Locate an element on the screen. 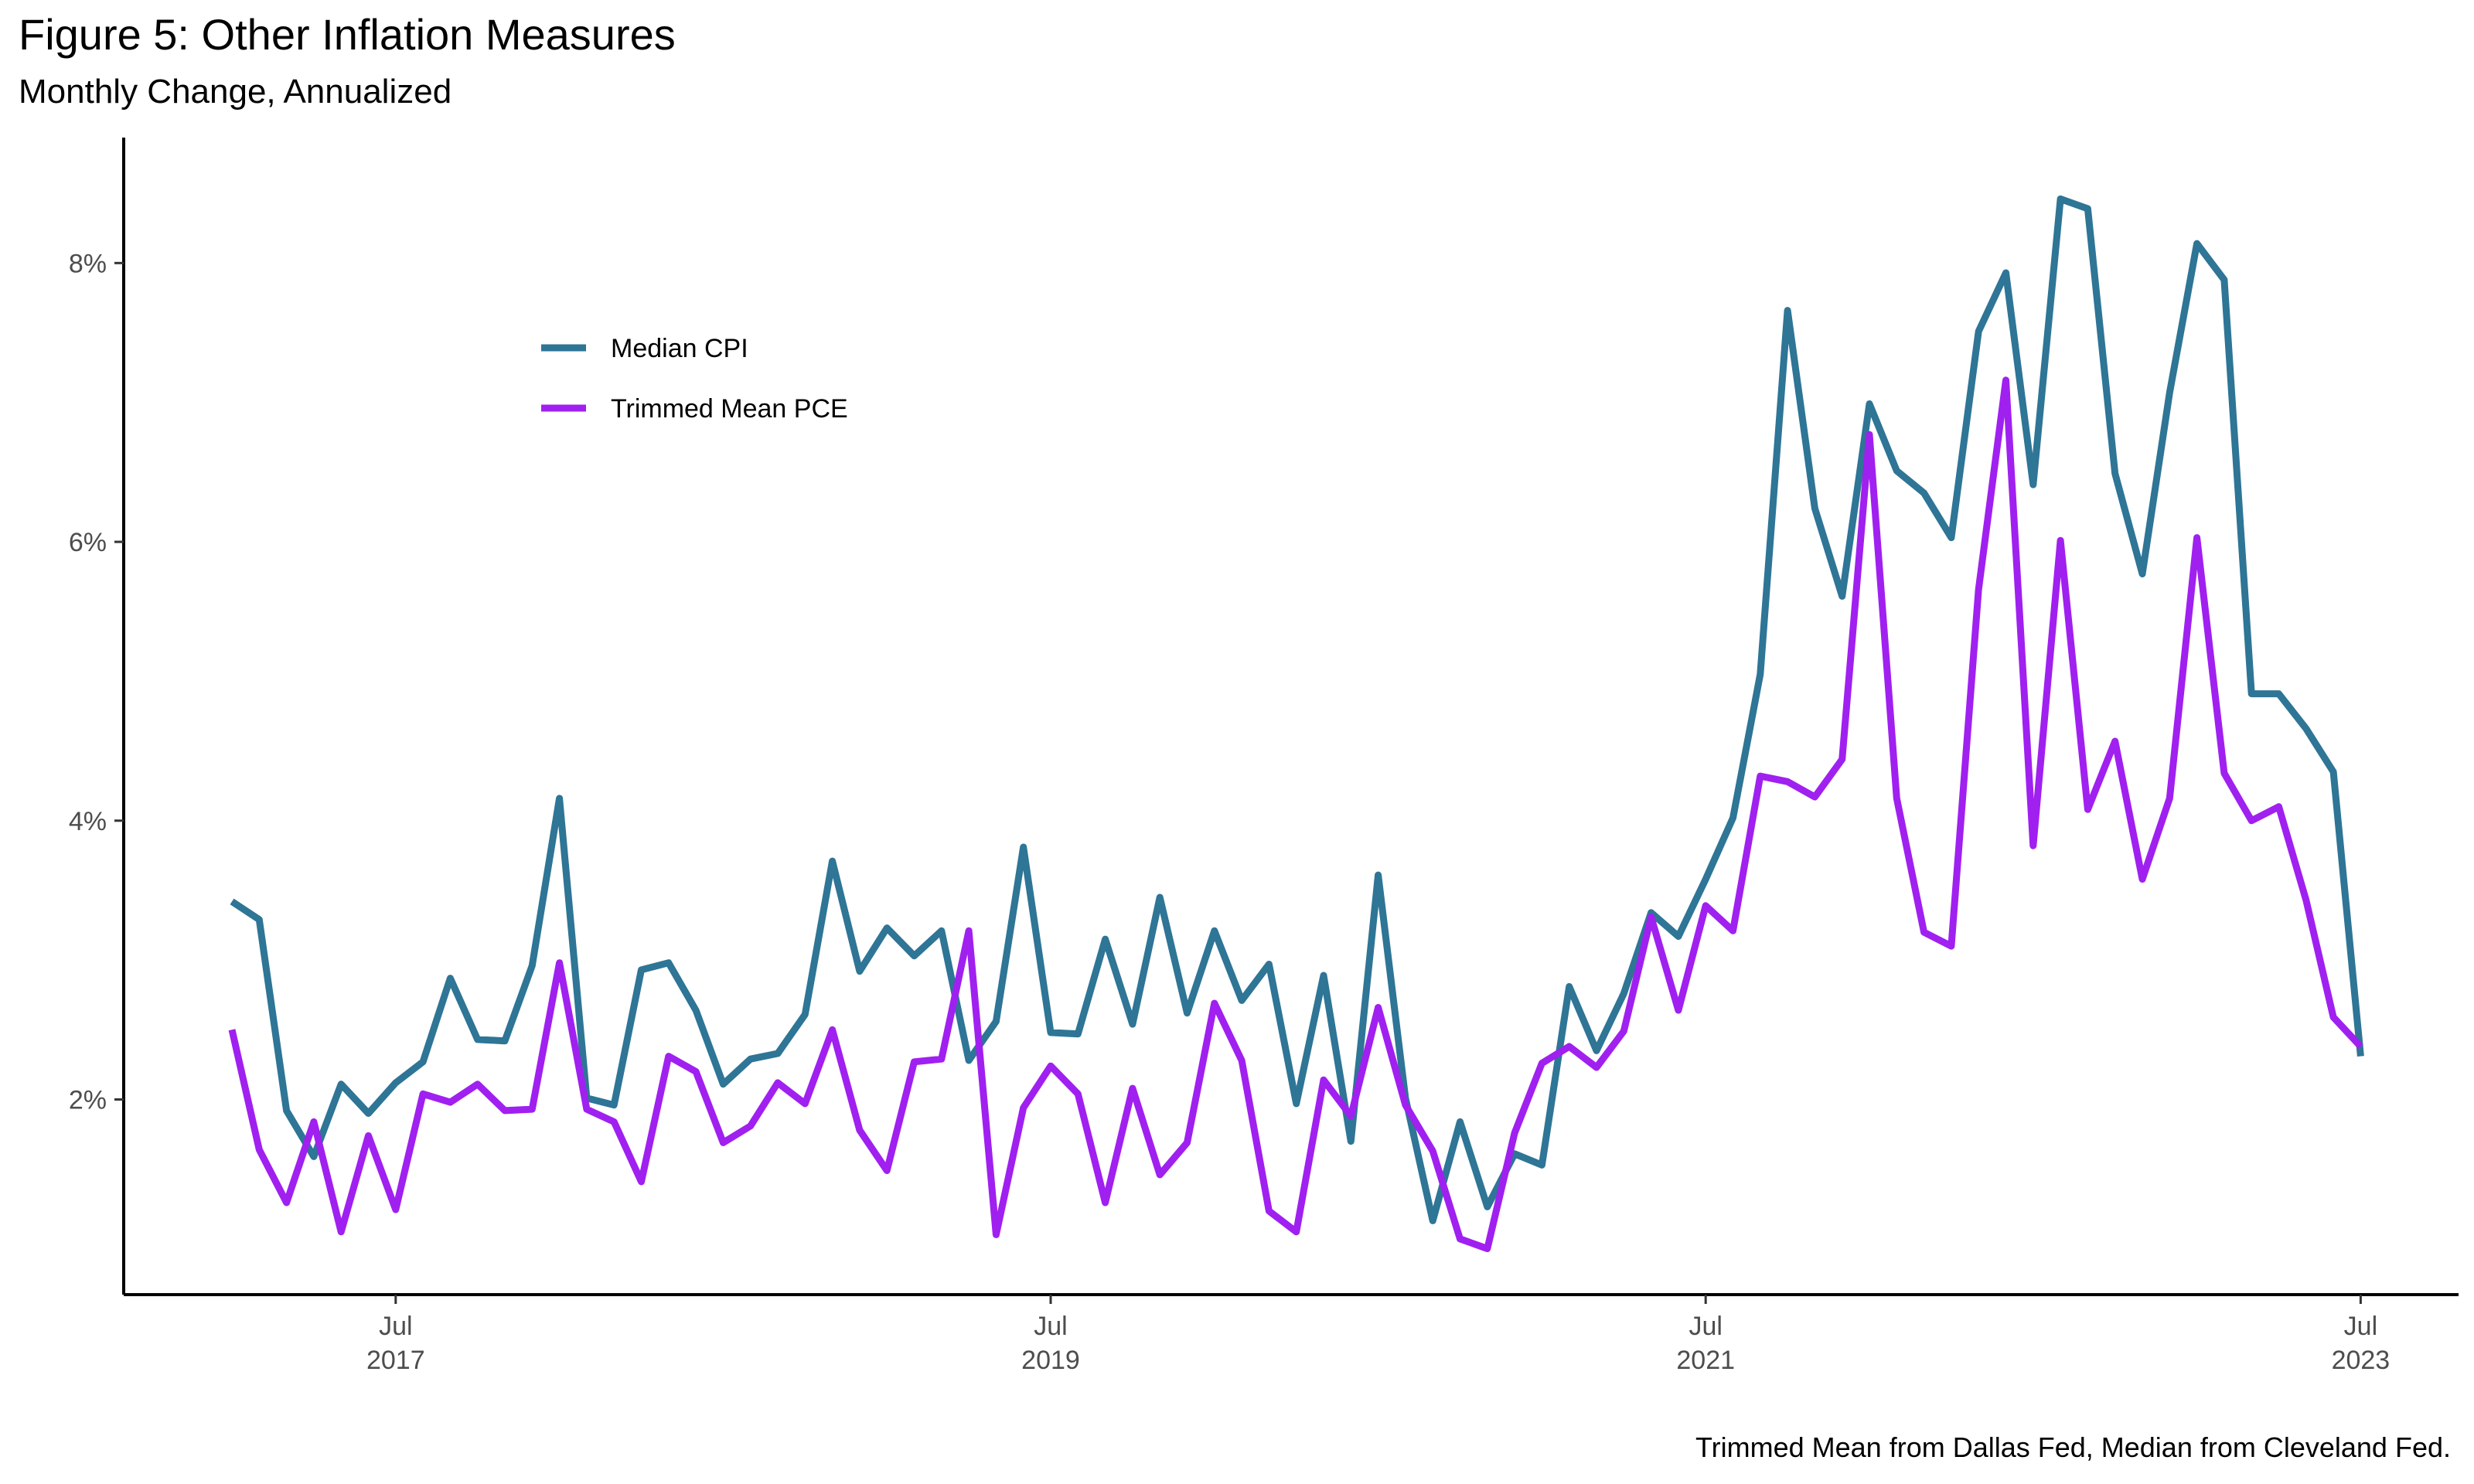 This screenshot has height=1484, width=2474. x-tick-label-year: 2021 is located at coordinates (1705, 1360).